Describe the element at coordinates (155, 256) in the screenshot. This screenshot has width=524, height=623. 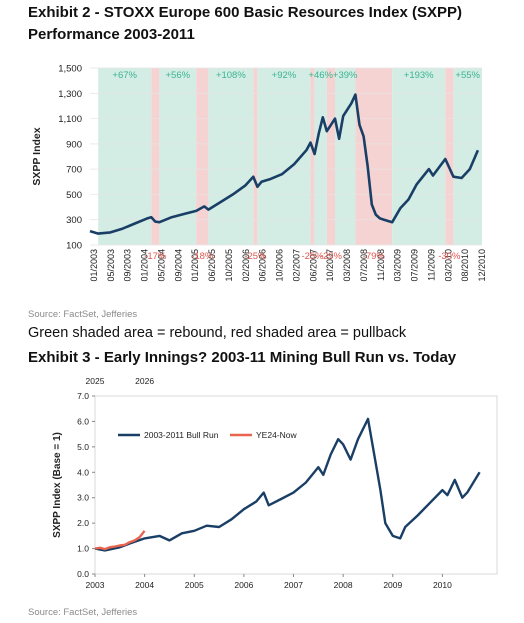
I see `pullback-label: -17%` at that location.